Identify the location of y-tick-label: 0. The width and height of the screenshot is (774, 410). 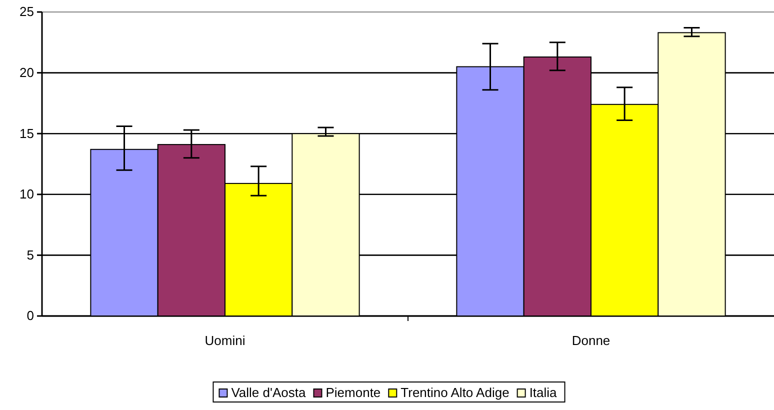
(30, 316).